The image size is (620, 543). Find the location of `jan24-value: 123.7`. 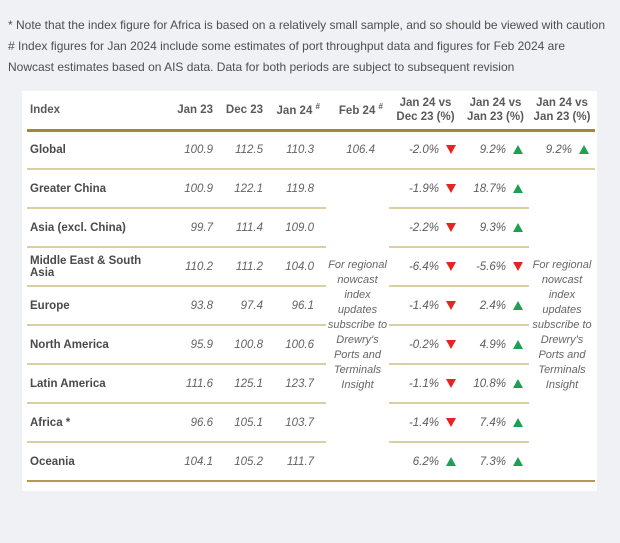

jan24-value: 123.7 is located at coordinates (297, 384).